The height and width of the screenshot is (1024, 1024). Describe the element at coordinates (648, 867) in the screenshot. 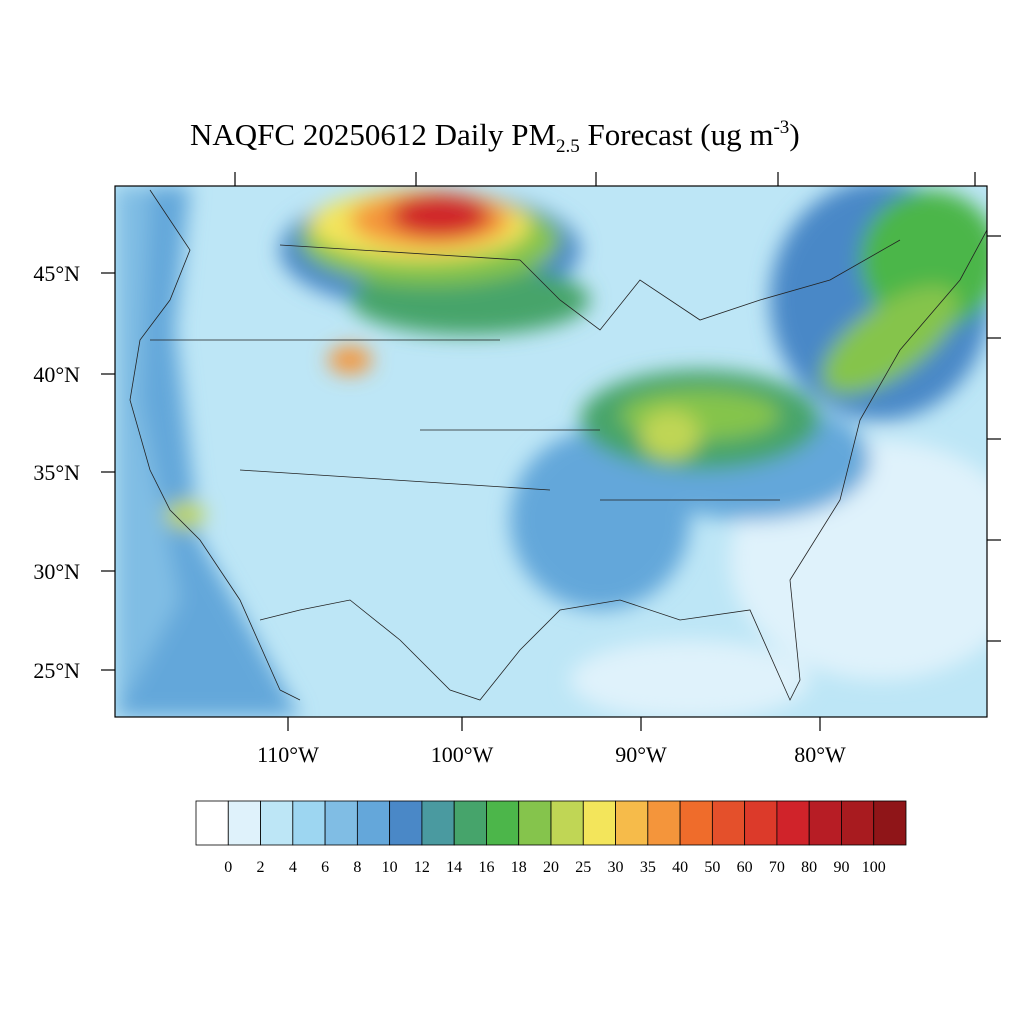

I see `colorbar-label: 35` at that location.